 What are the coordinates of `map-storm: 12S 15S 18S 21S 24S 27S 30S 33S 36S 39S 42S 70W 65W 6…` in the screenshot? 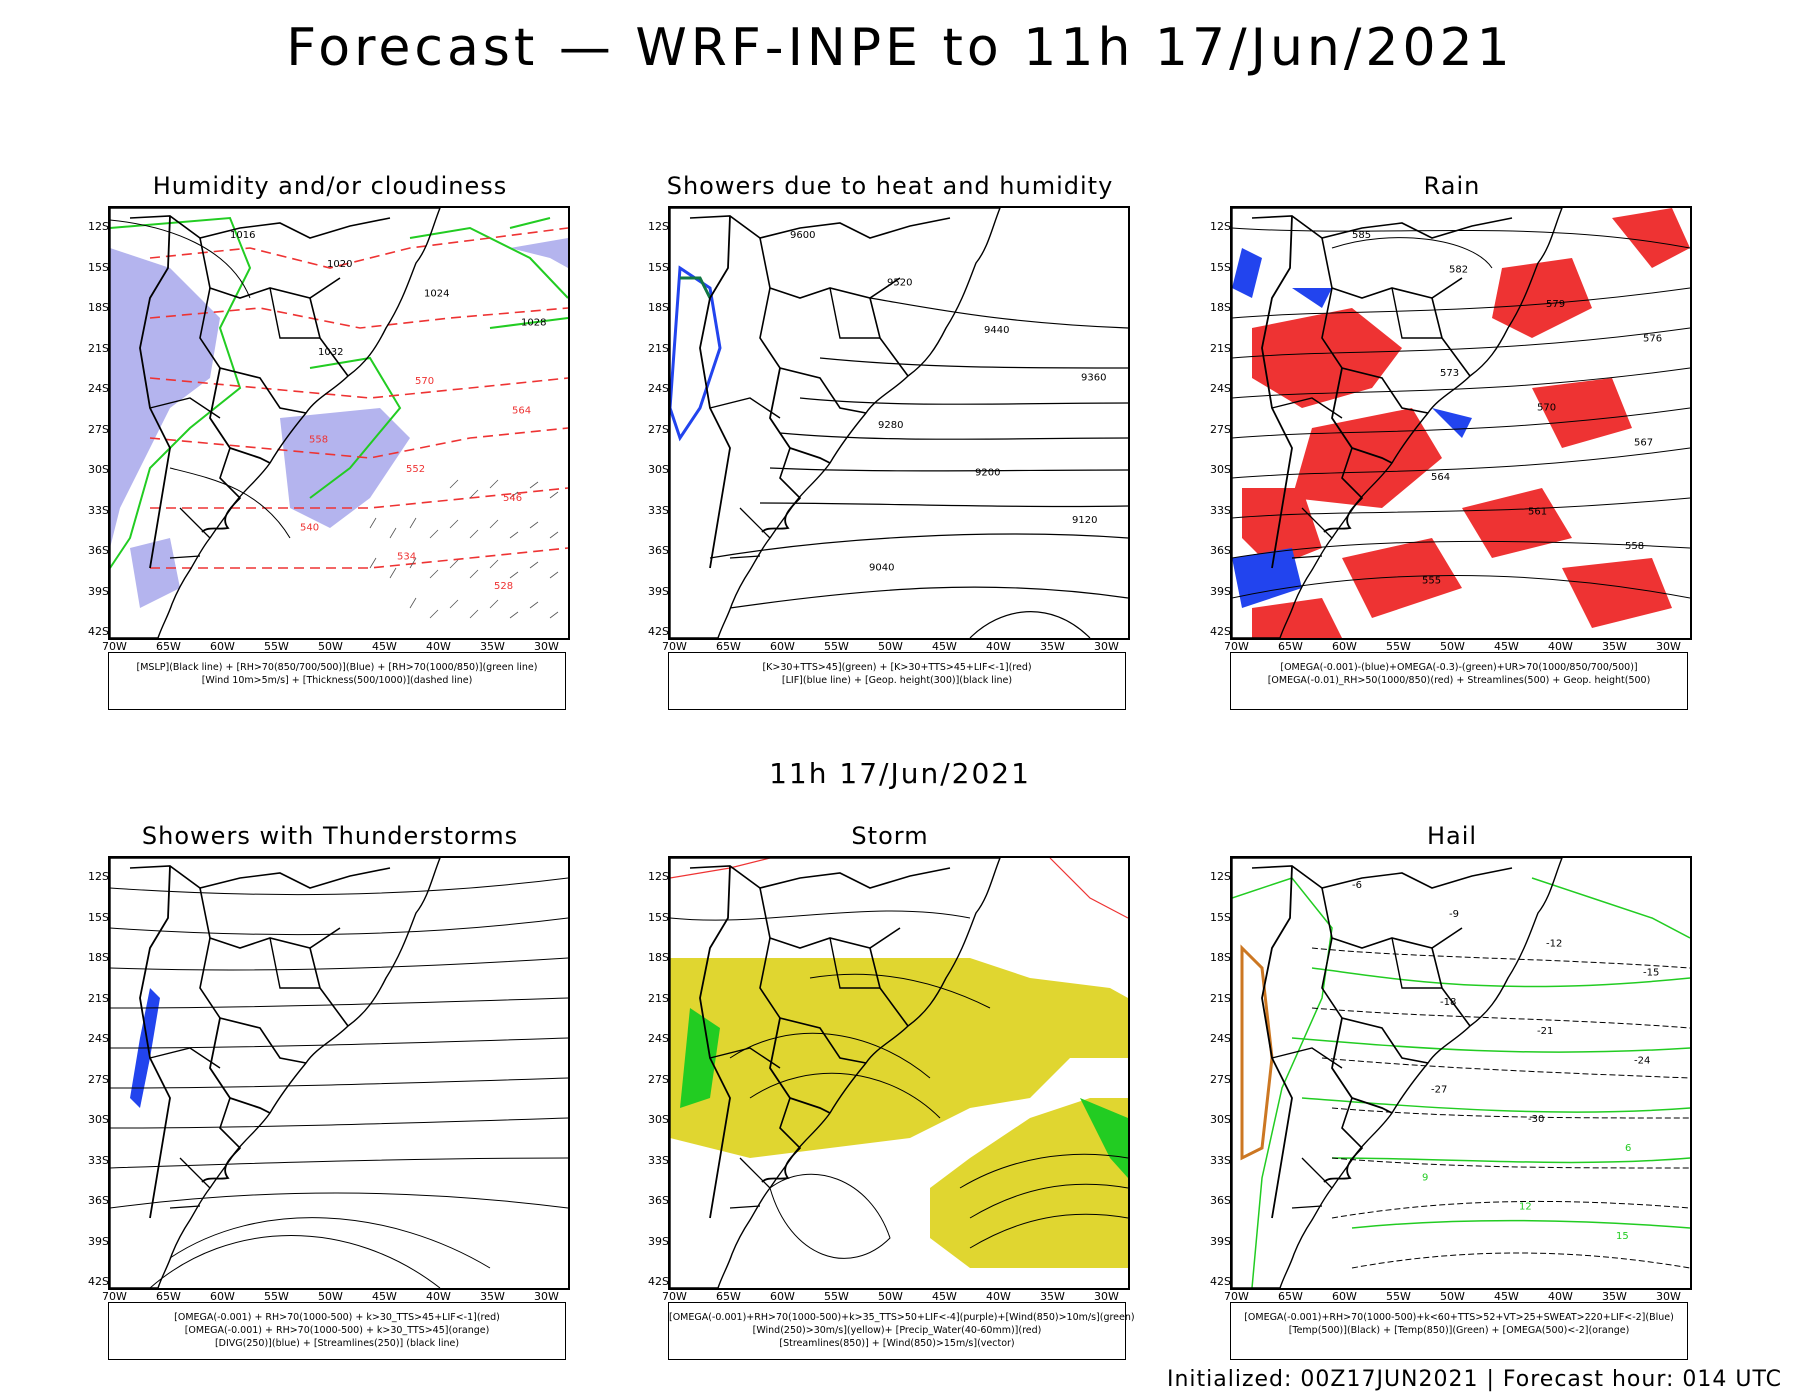 It's located at (889, 1079).